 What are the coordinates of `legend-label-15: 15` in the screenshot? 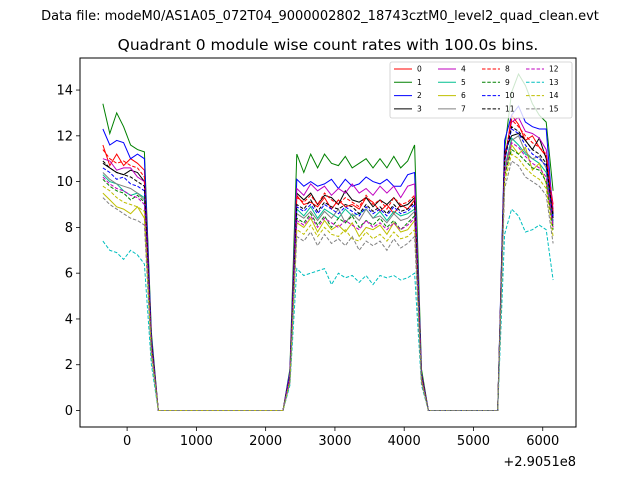 It's located at (554, 109).